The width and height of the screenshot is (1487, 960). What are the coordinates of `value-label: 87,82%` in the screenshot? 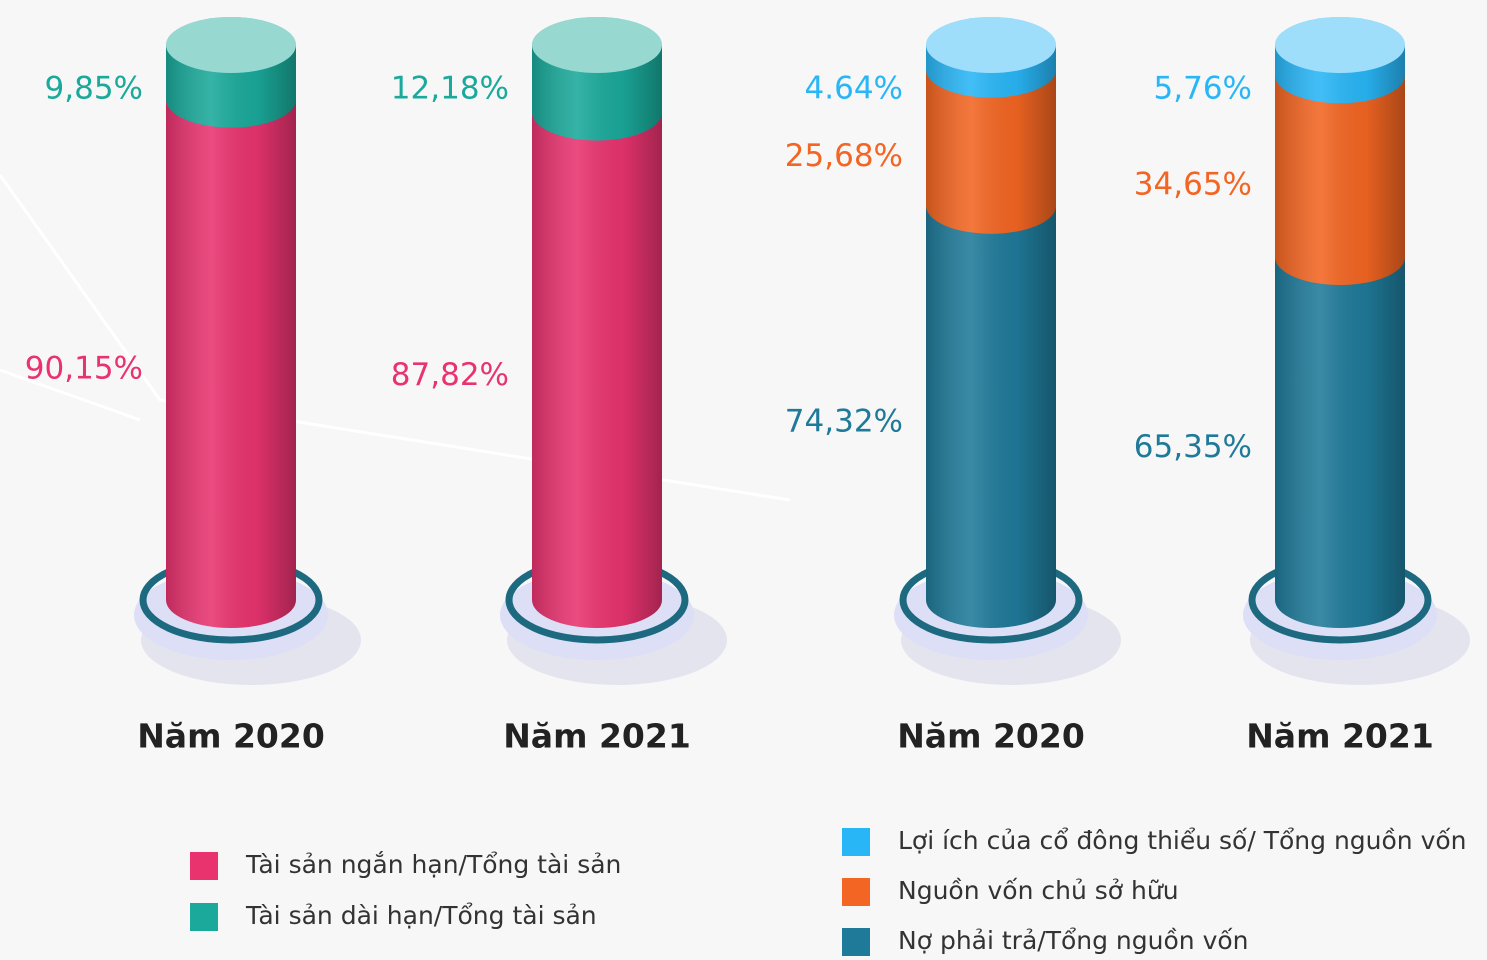 It's located at (450, 375).